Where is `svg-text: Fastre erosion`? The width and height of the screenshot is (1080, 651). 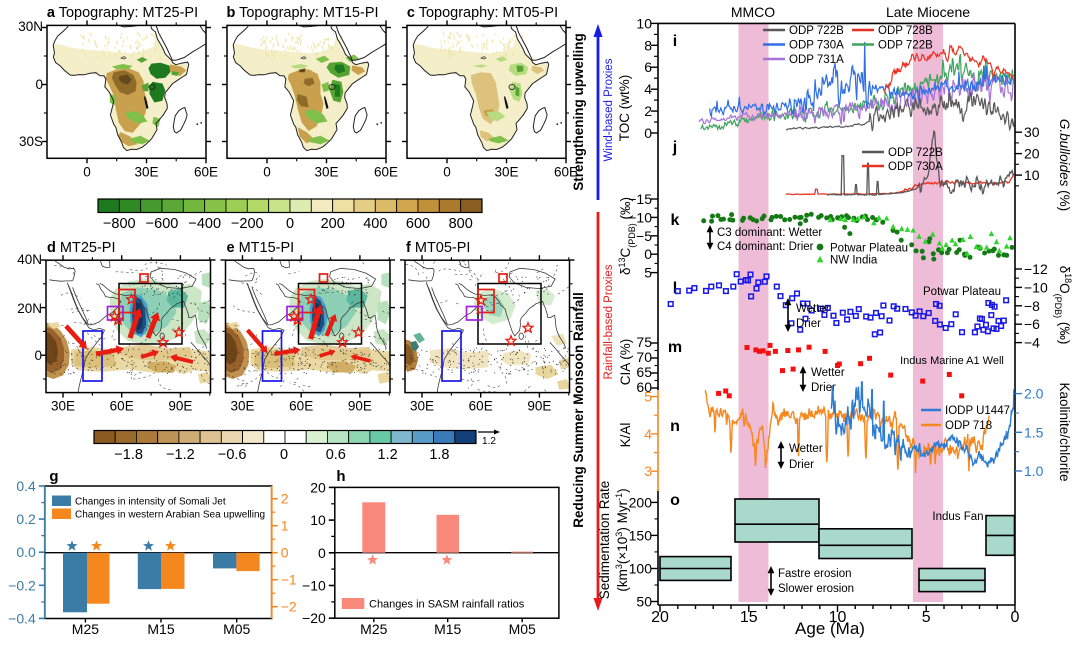
svg-text: Fastre erosion is located at coordinates (815, 574).